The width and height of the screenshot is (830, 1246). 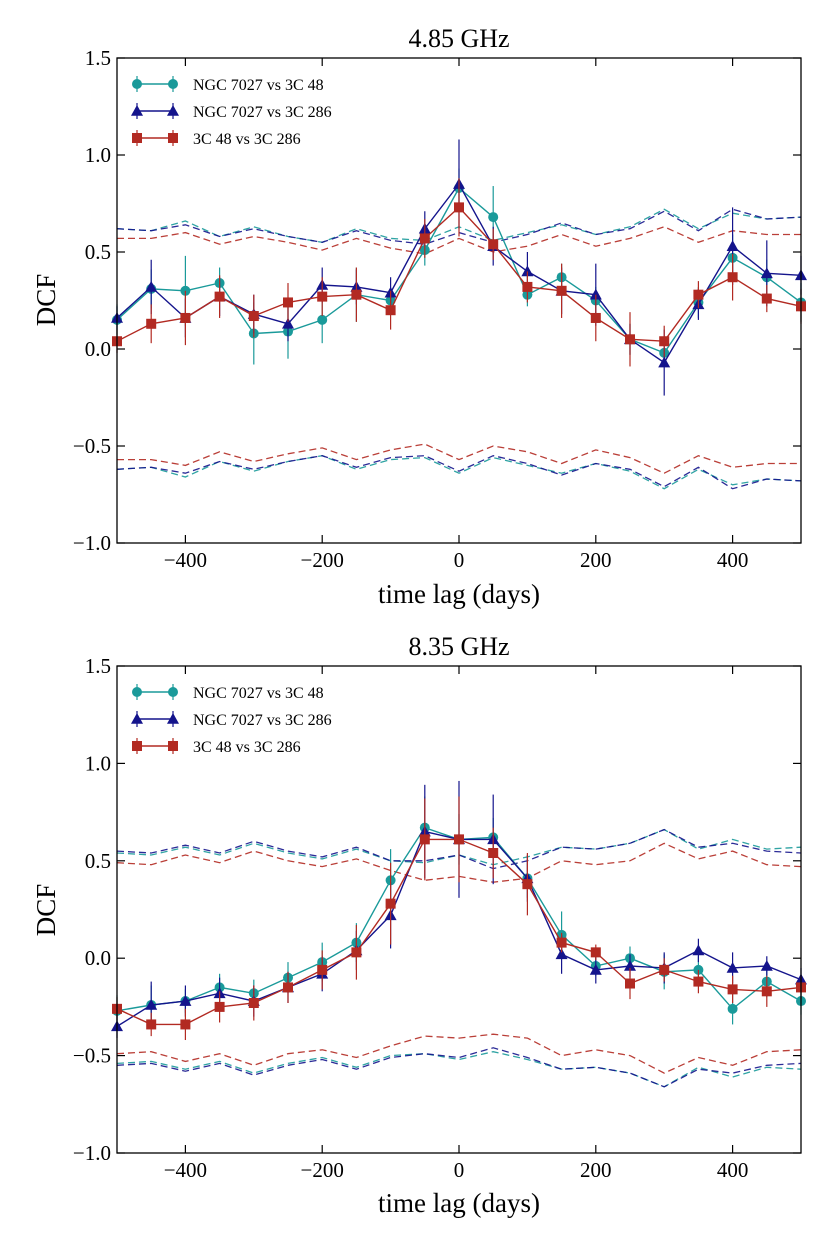 What do you see at coordinates (596, 560) in the screenshot?
I see `x-tick-label: 200` at bounding box center [596, 560].